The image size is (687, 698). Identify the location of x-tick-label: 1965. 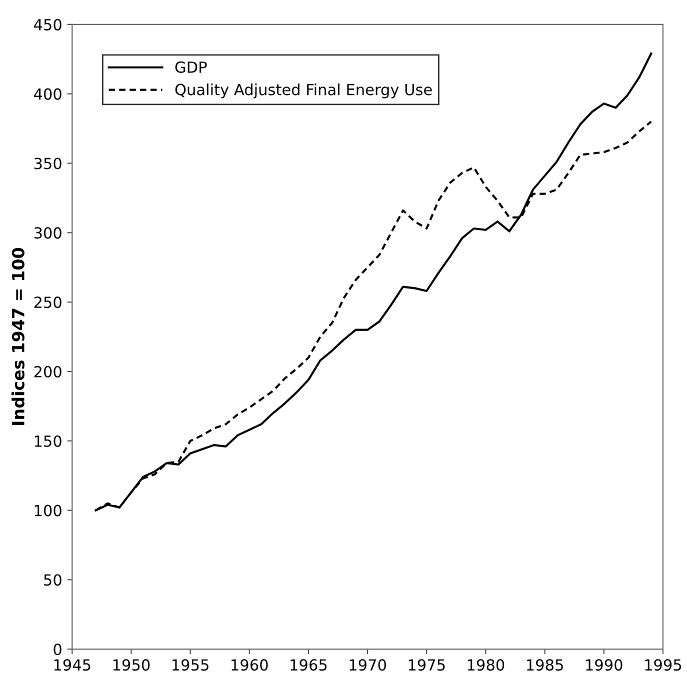
(308, 665).